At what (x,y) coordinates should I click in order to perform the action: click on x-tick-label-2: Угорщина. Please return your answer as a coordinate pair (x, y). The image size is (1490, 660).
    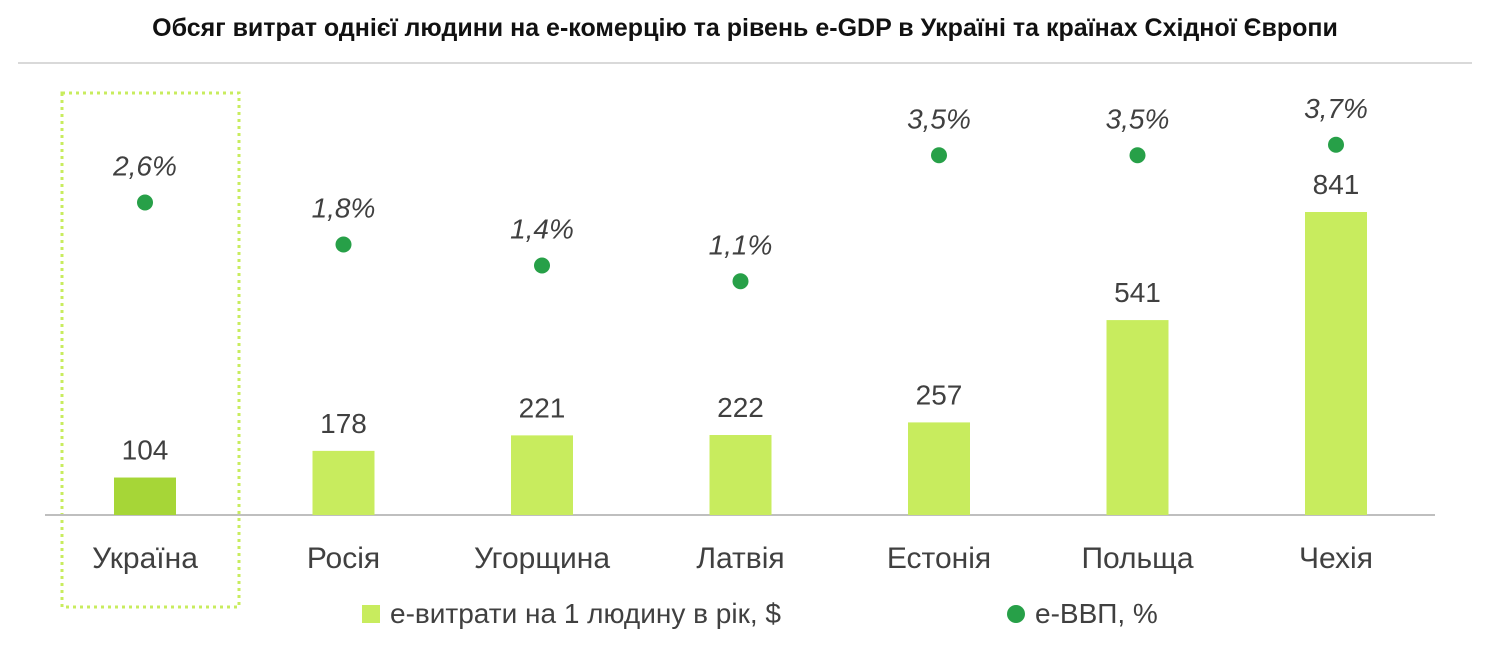
    Looking at the image, I should click on (542, 558).